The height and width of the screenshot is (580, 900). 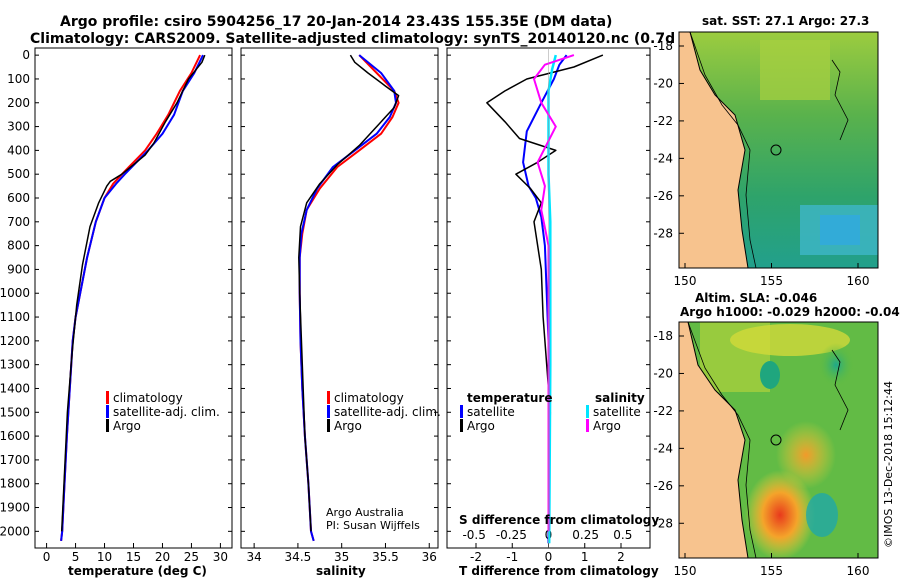 What do you see at coordinates (18, 127) in the screenshot?
I see `depth-tick-label: 300` at bounding box center [18, 127].